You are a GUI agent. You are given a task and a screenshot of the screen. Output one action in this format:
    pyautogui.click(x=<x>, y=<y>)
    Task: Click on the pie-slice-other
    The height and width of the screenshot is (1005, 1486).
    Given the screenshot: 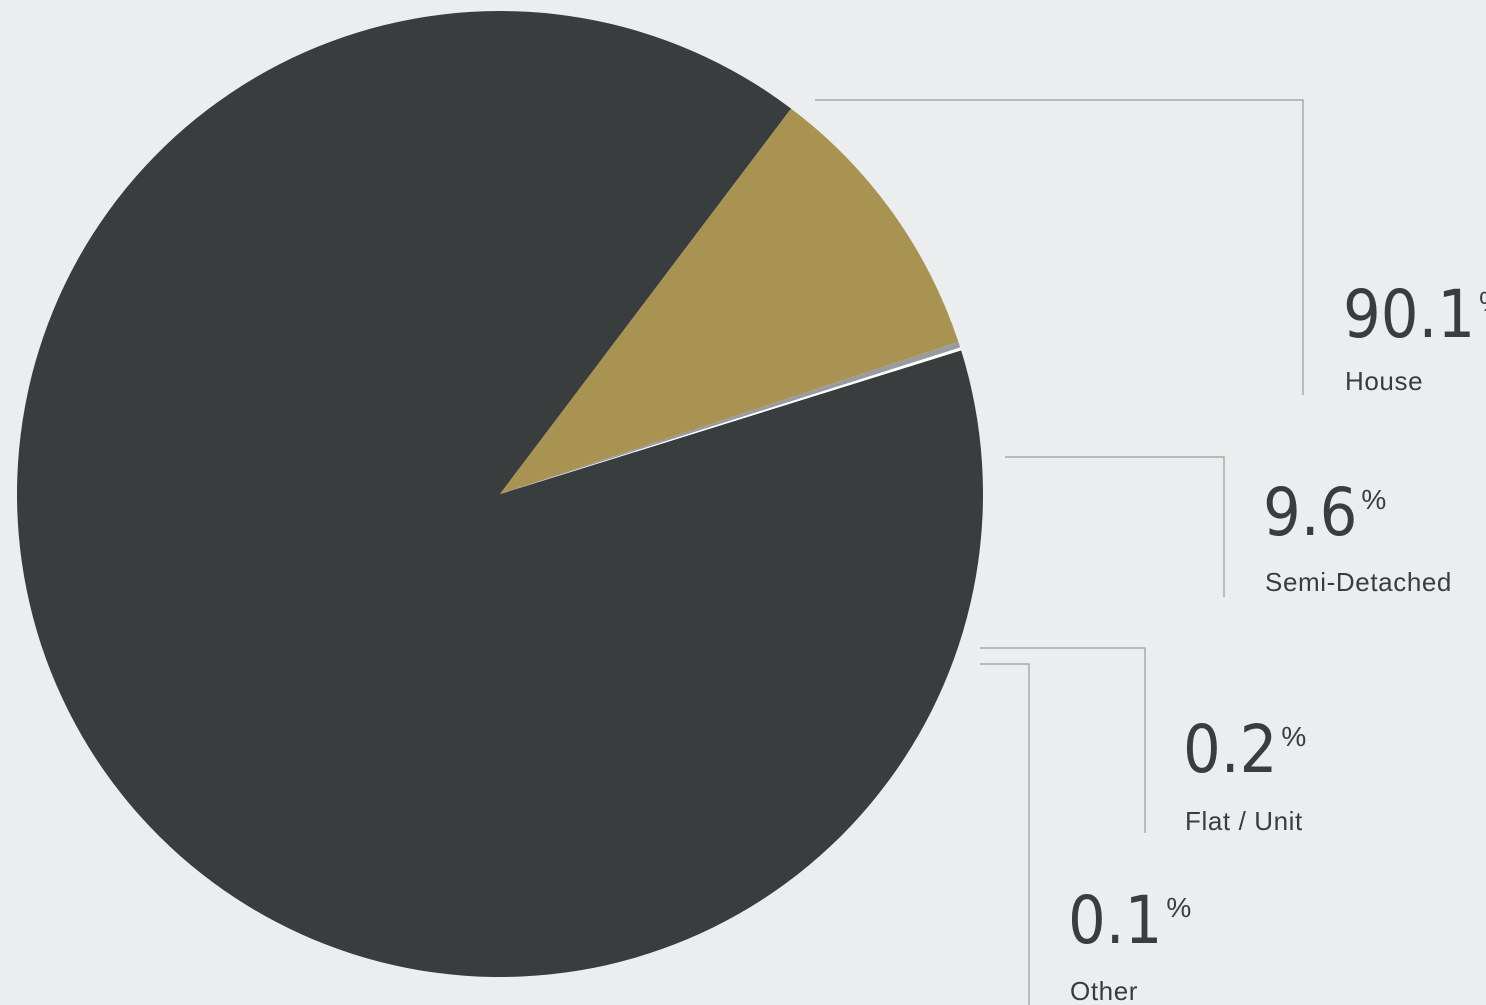 What is the action you would take?
    pyautogui.click(x=731, y=420)
    